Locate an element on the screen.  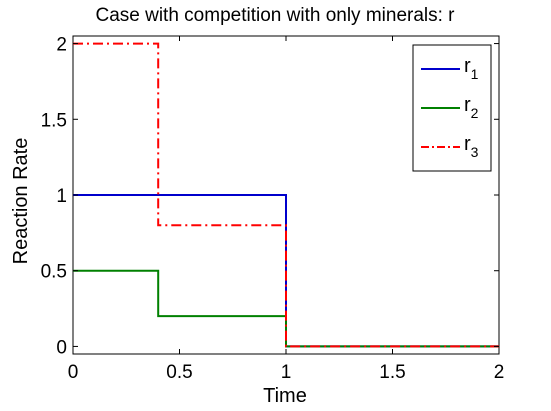
x-tick-label: 0 is located at coordinates (73, 372).